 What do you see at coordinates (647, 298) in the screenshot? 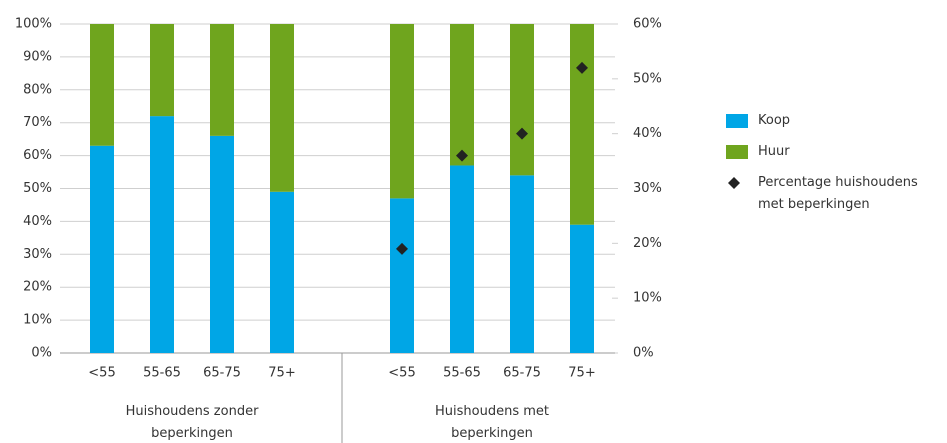
I see `y2-tick-label: 10%` at bounding box center [647, 298].